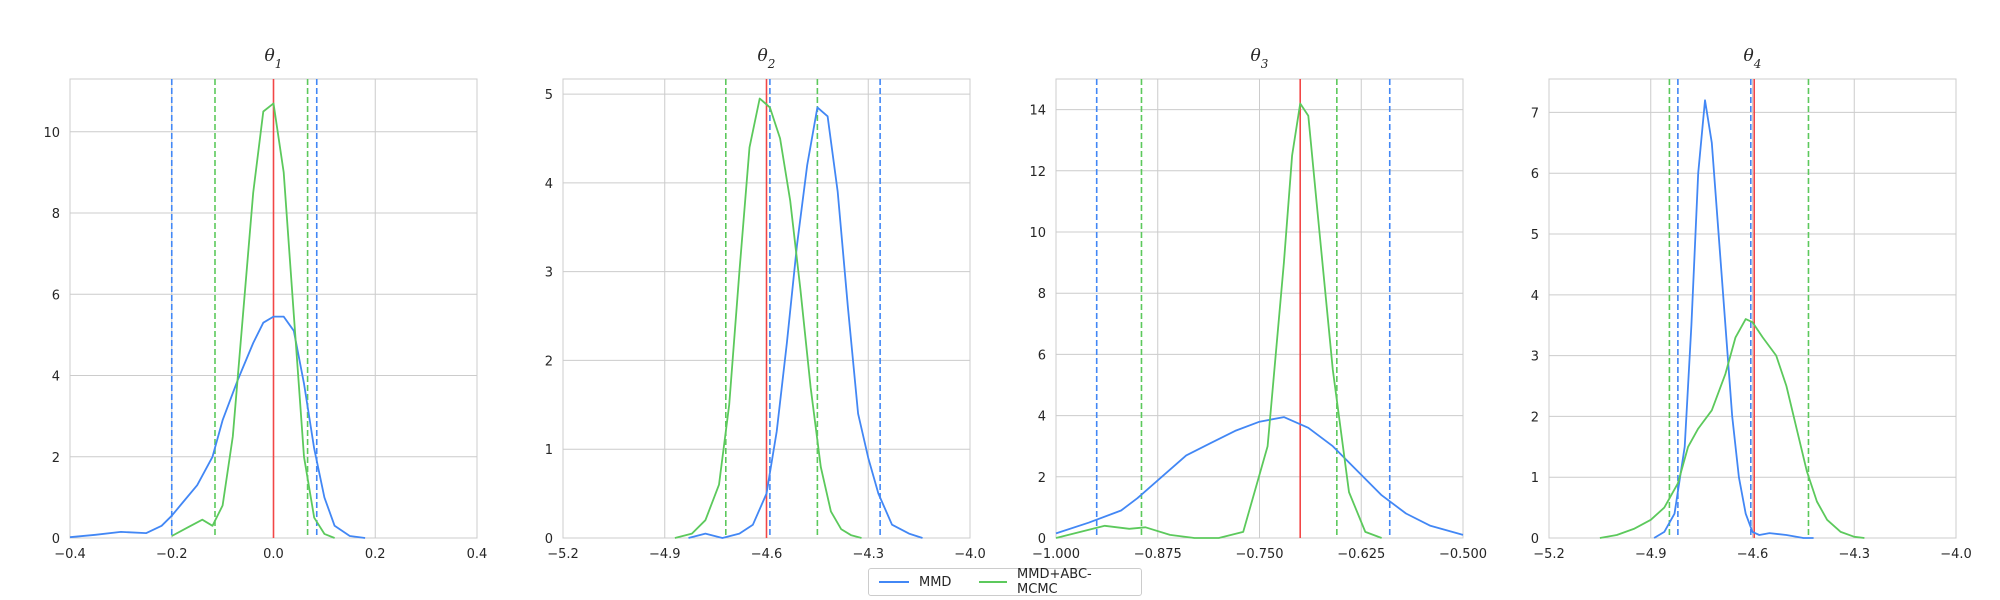  I want to click on panel-2-xtick-label-4: −4.0, so click(970, 554).